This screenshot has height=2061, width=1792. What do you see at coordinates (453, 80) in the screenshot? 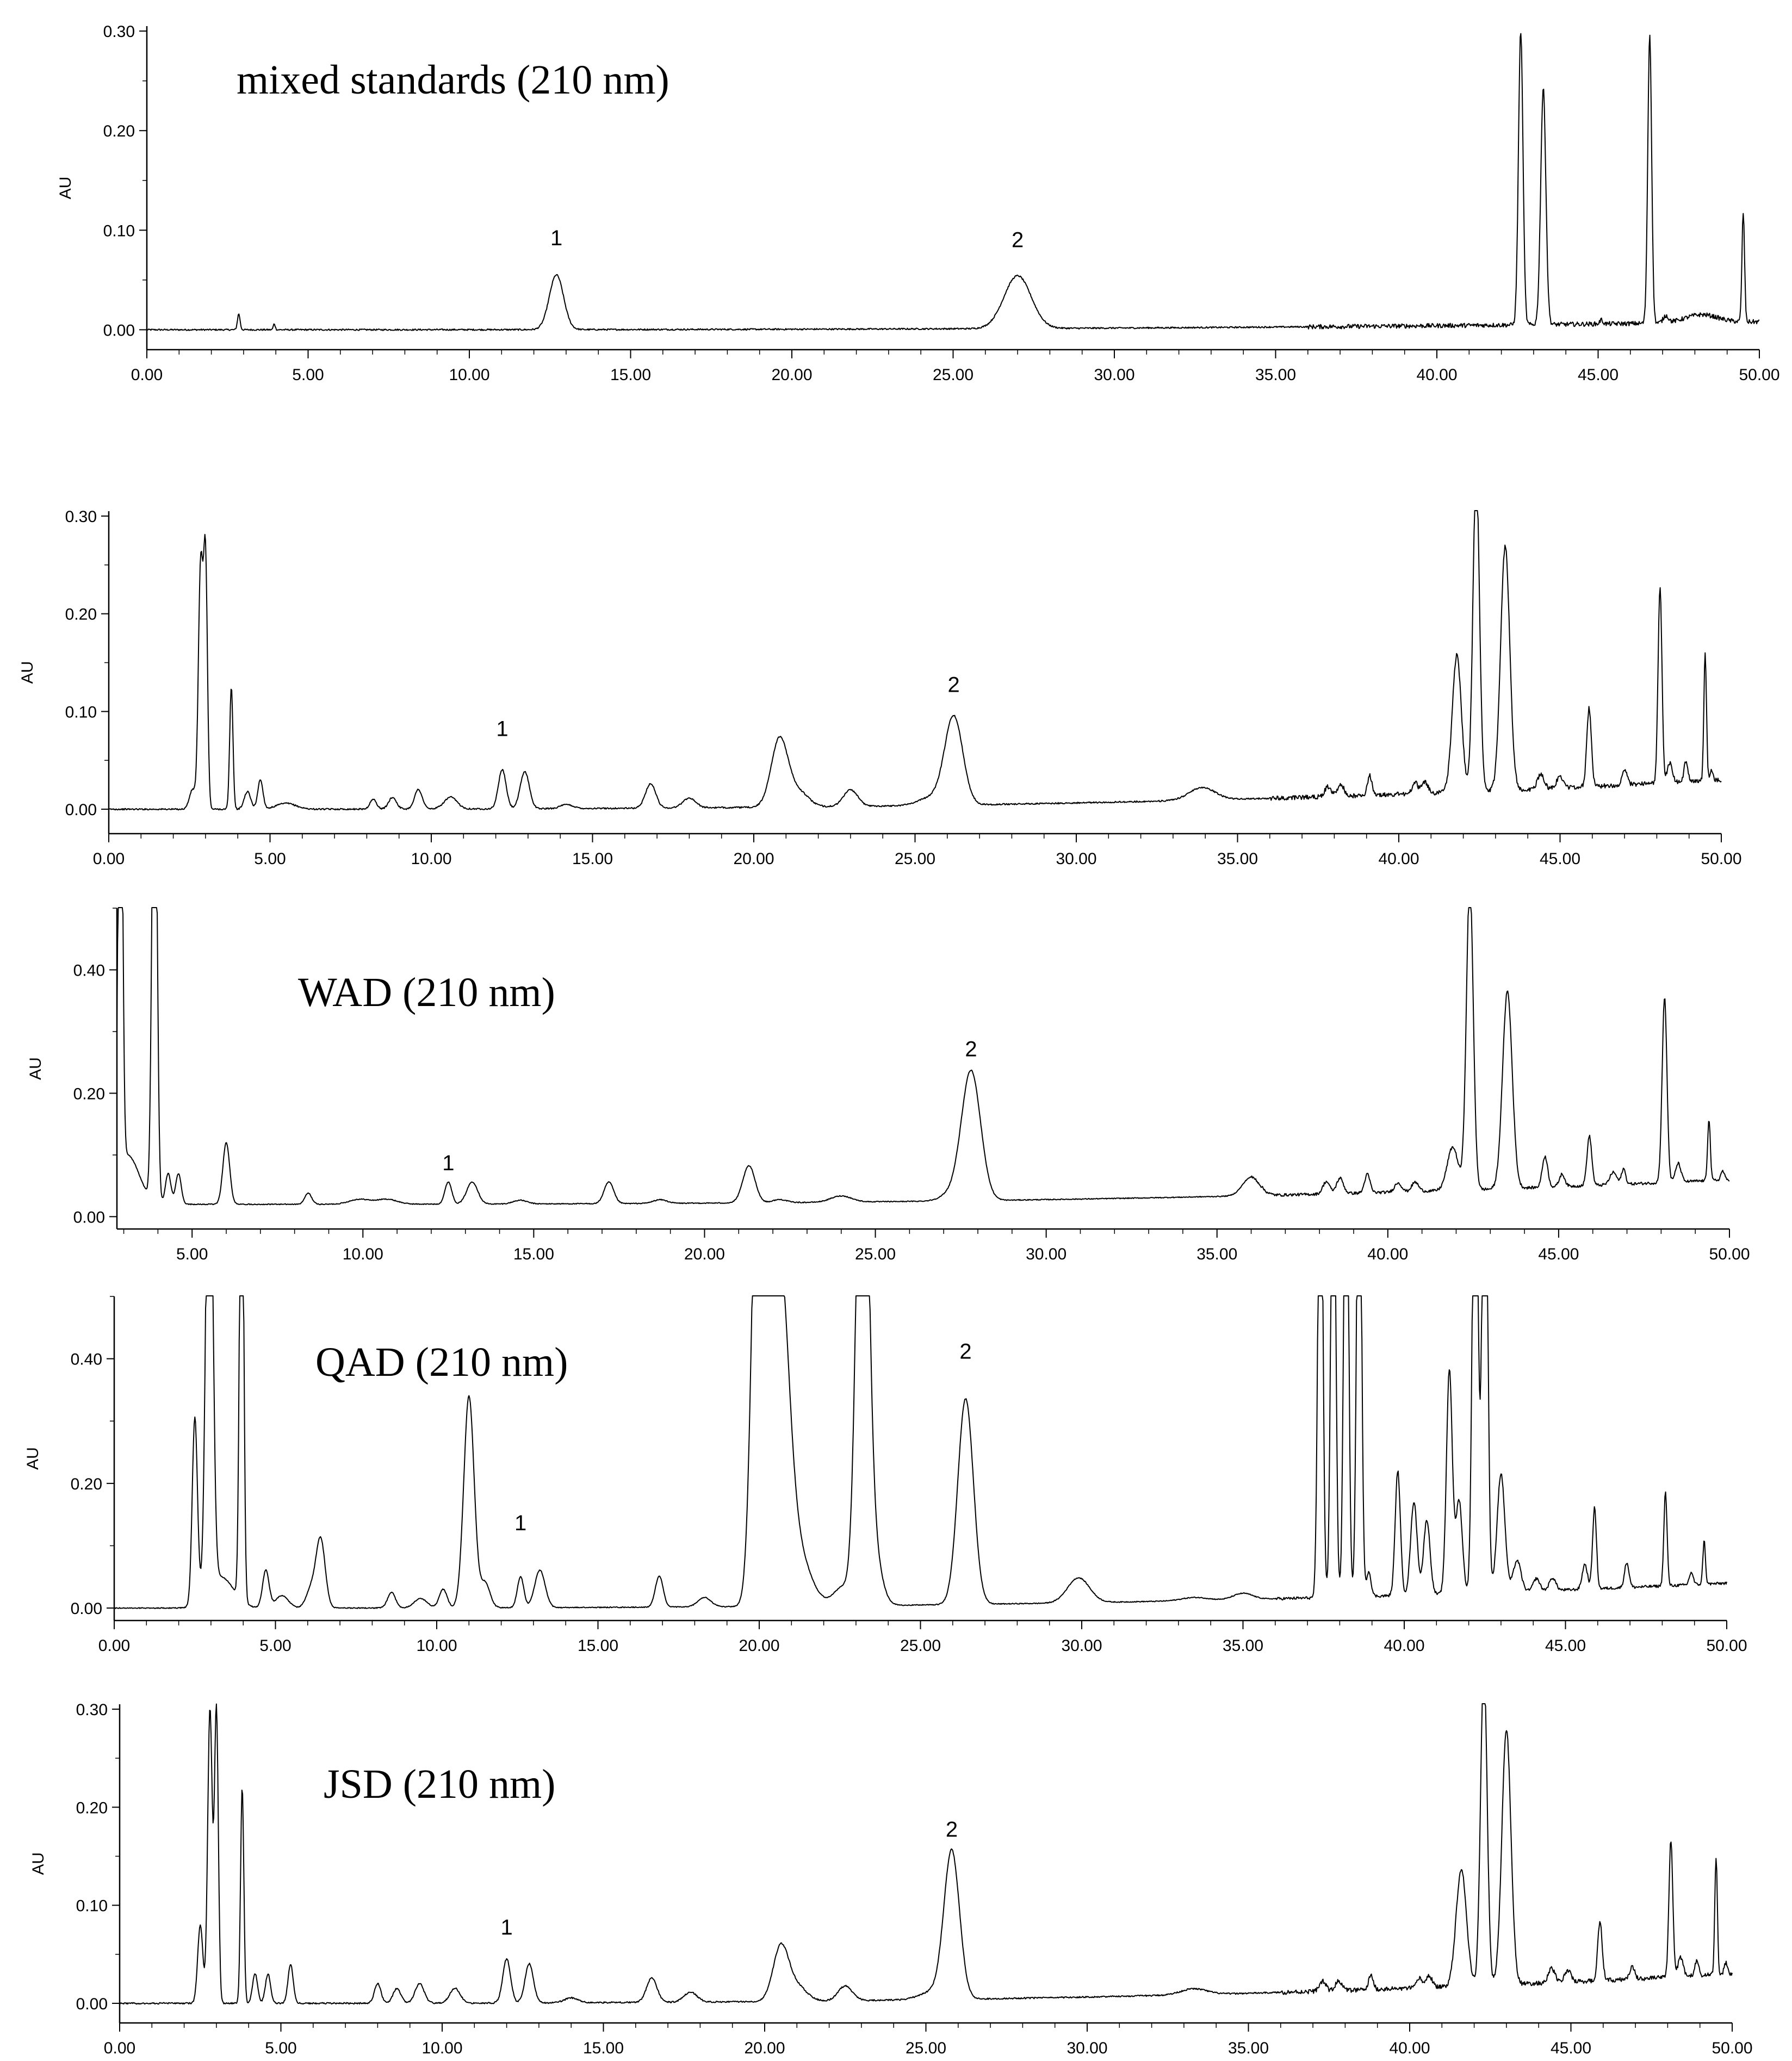
I see `panel-title: mixed standards (210 nm)` at bounding box center [453, 80].